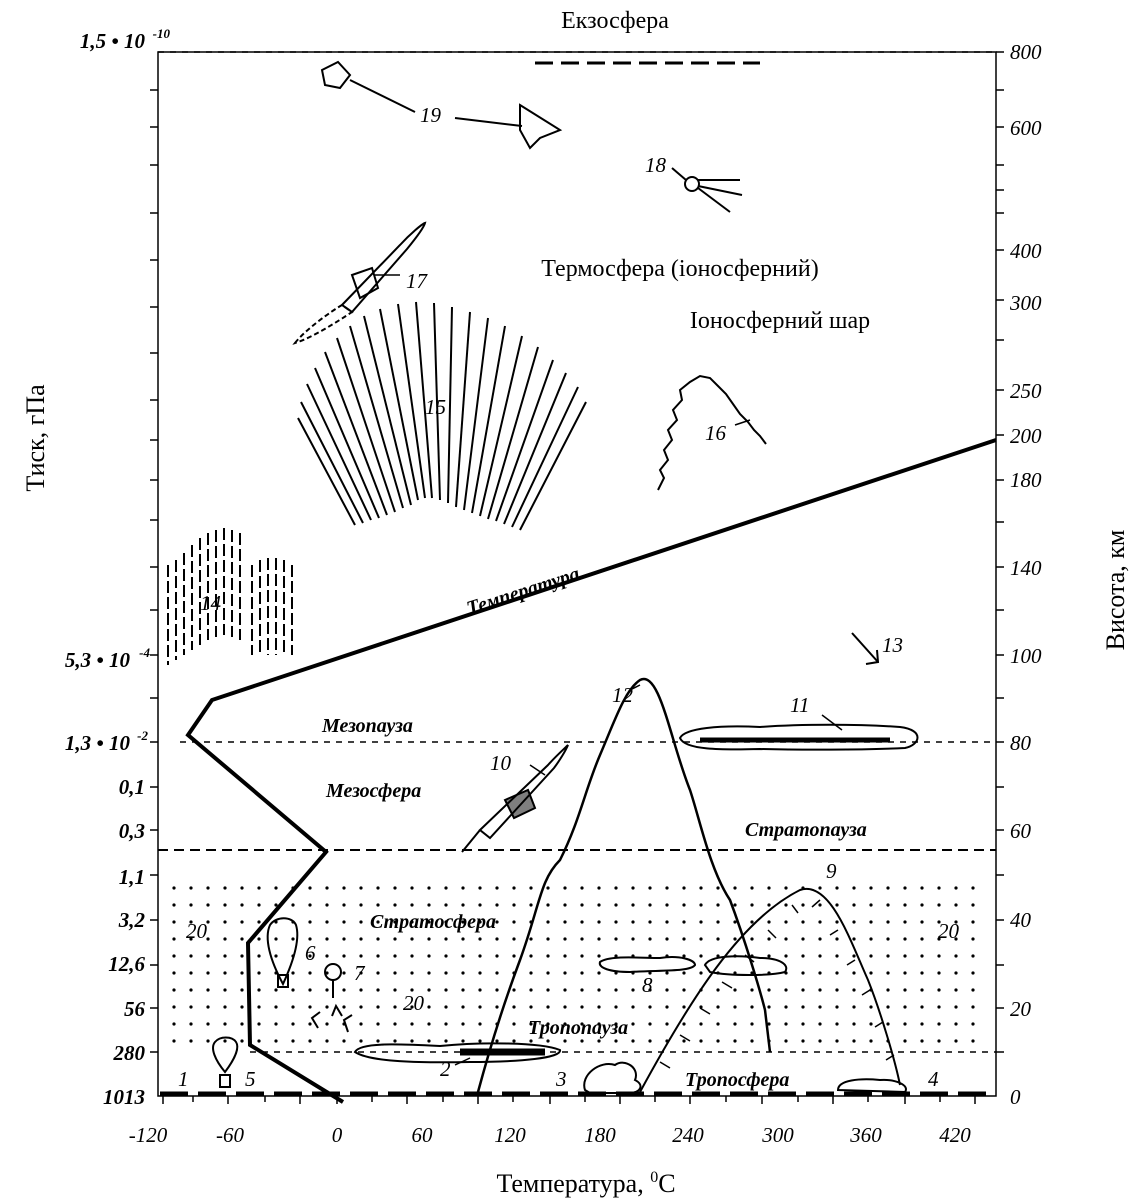 Image resolution: width=1137 pixels, height=1200 pixels. I want to click on pressure-label-exp: -2, so click(142, 735).